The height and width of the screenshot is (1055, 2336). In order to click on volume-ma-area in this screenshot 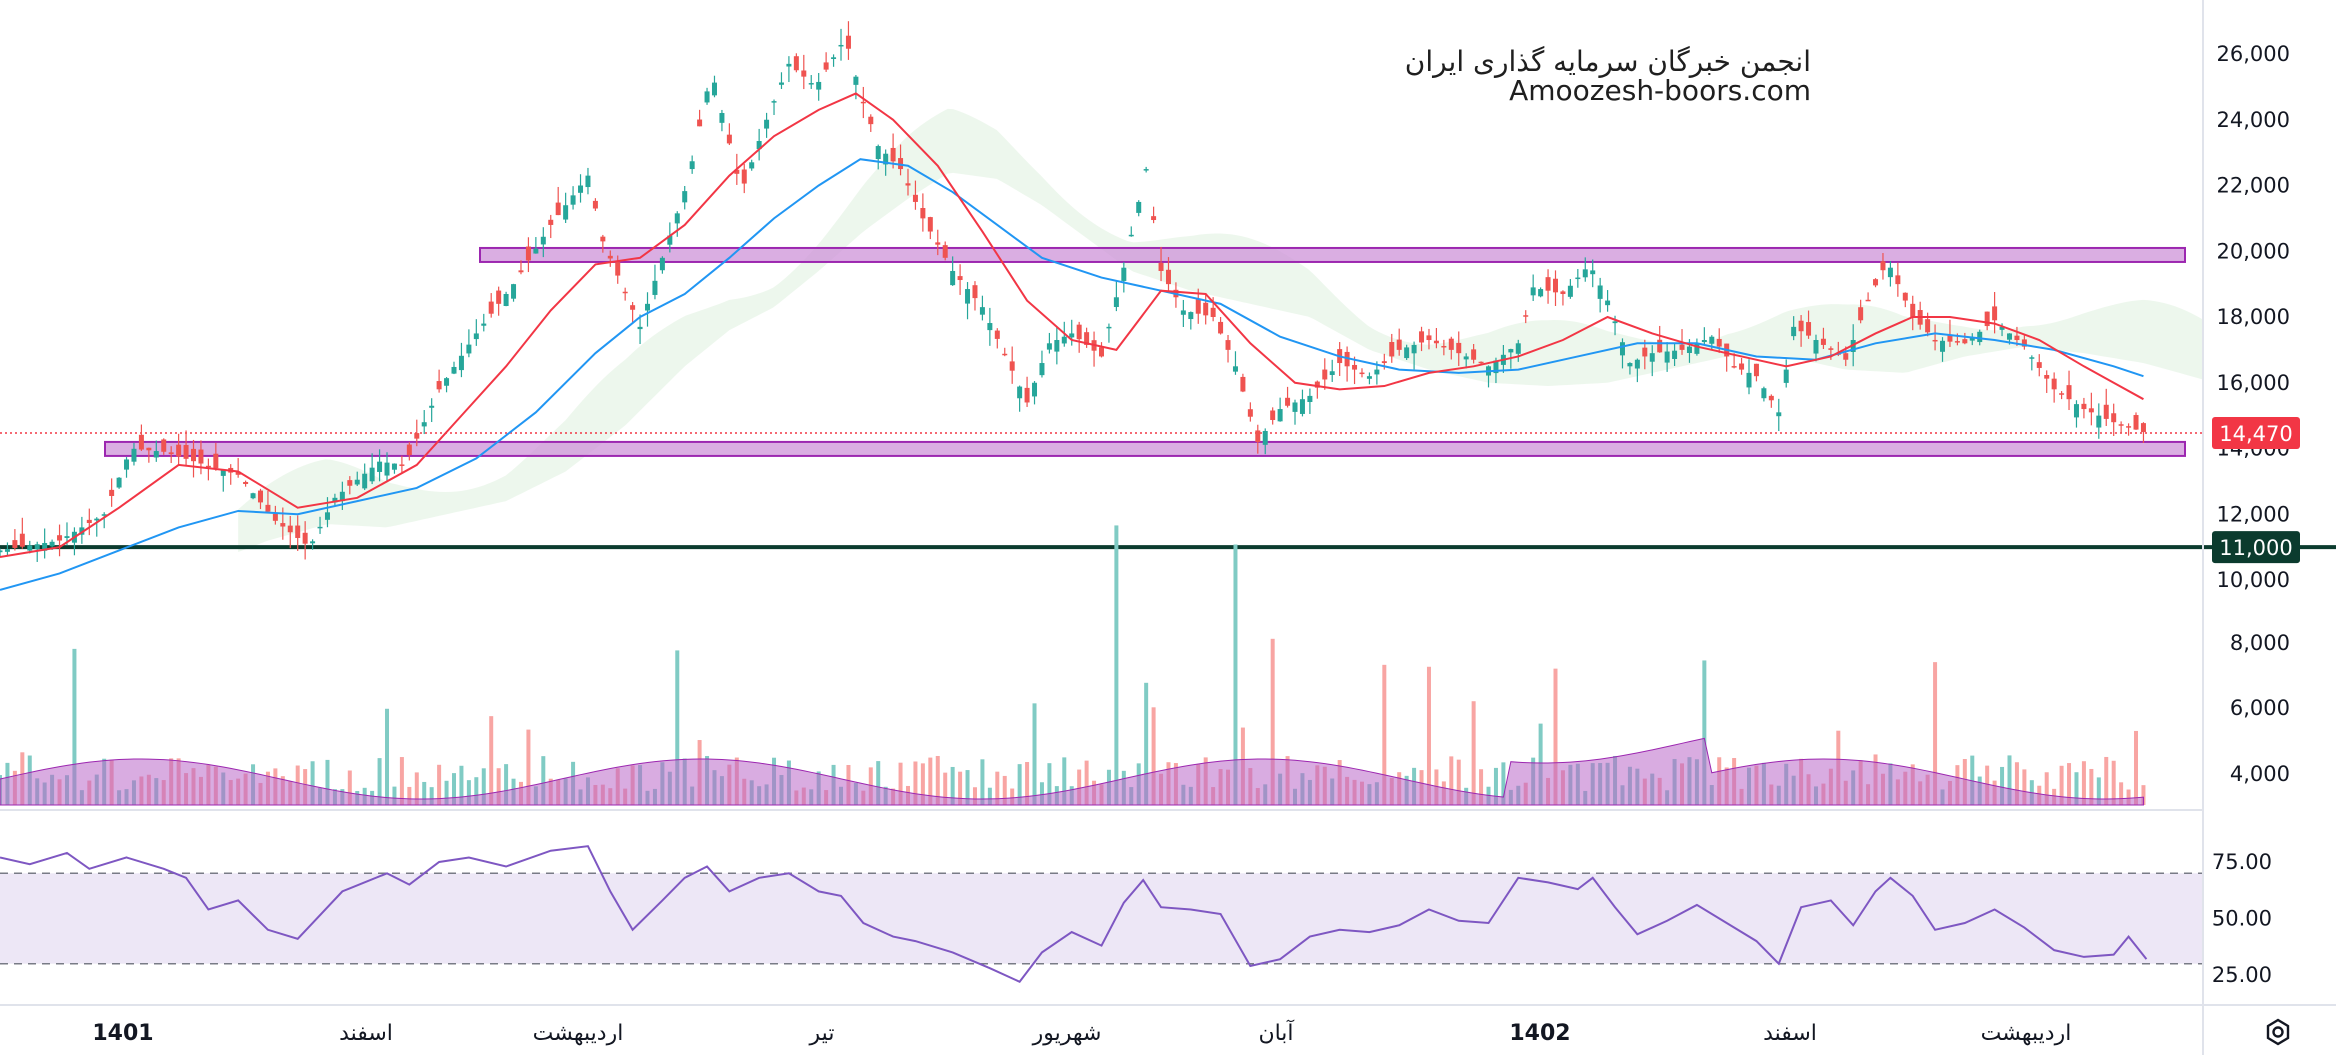, I will do `click(1072, 771)`.